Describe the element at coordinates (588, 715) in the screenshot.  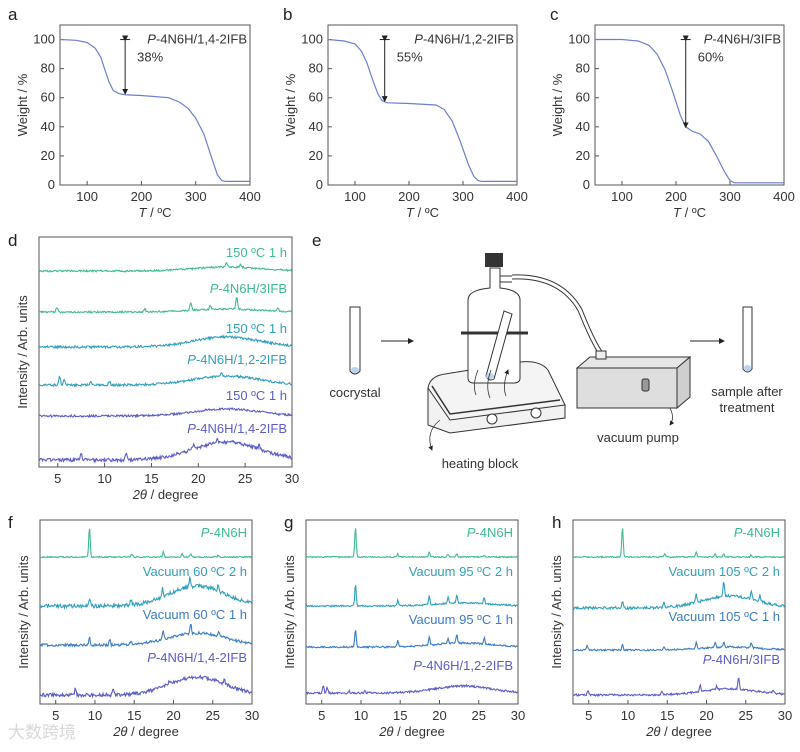
I see `x-tick-label: 5` at that location.